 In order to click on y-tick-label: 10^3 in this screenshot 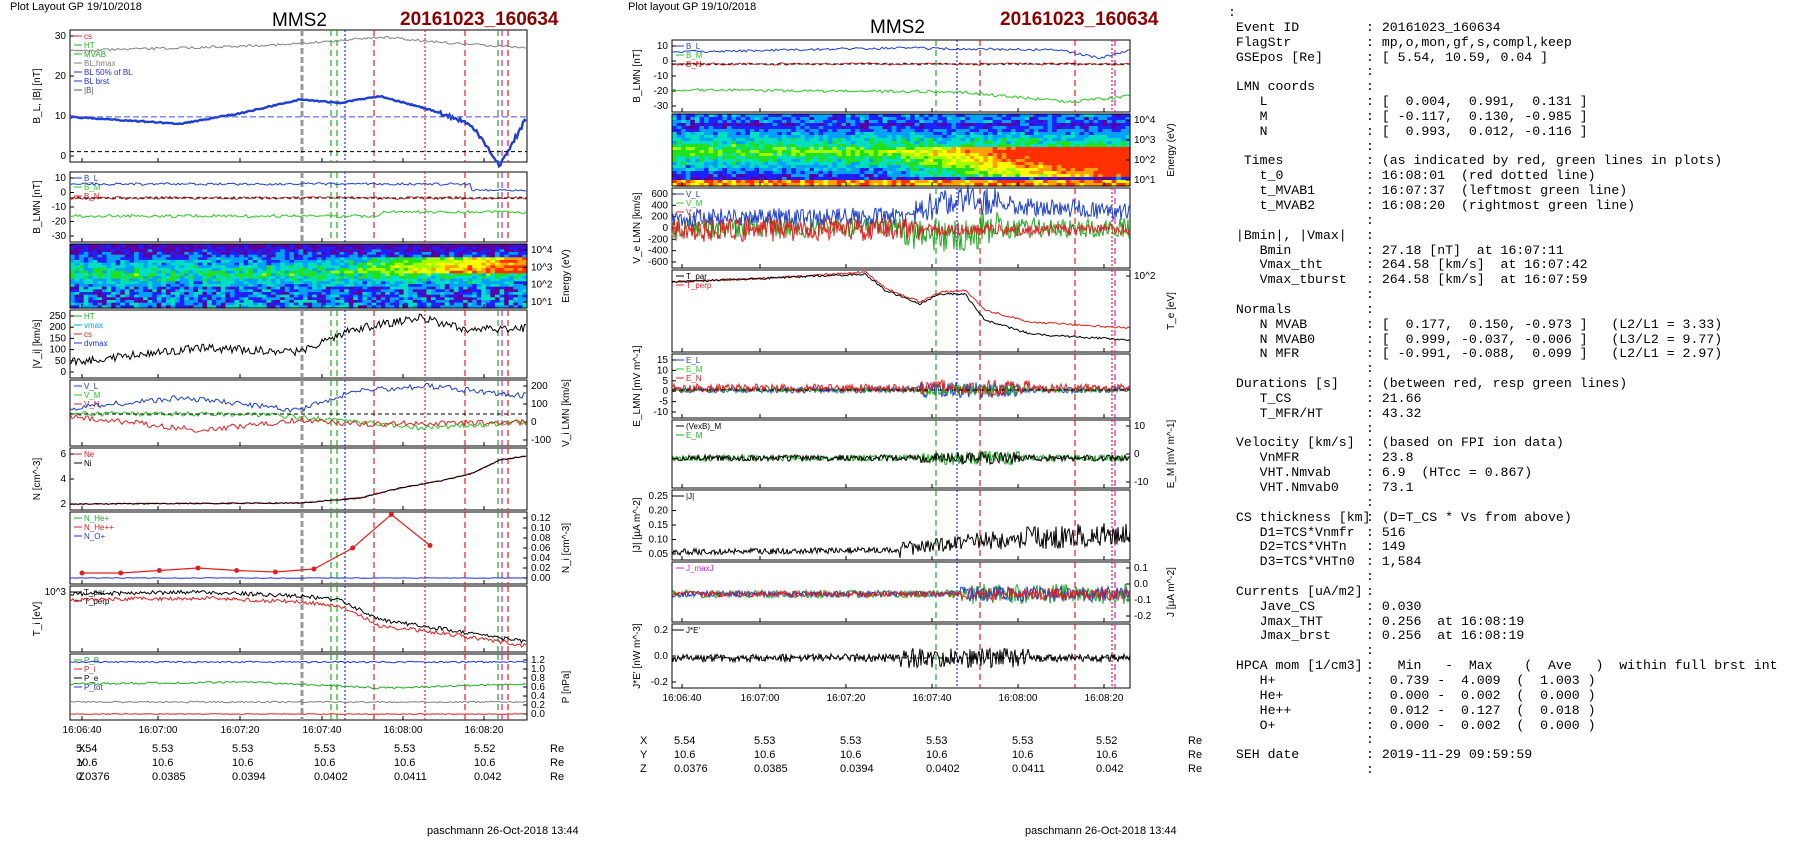, I will do `click(56, 592)`.